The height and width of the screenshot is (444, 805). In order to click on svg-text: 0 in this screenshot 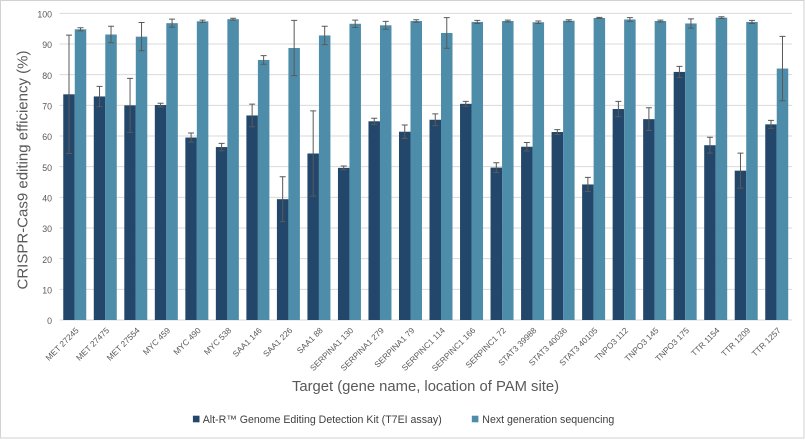, I will do `click(49, 321)`.